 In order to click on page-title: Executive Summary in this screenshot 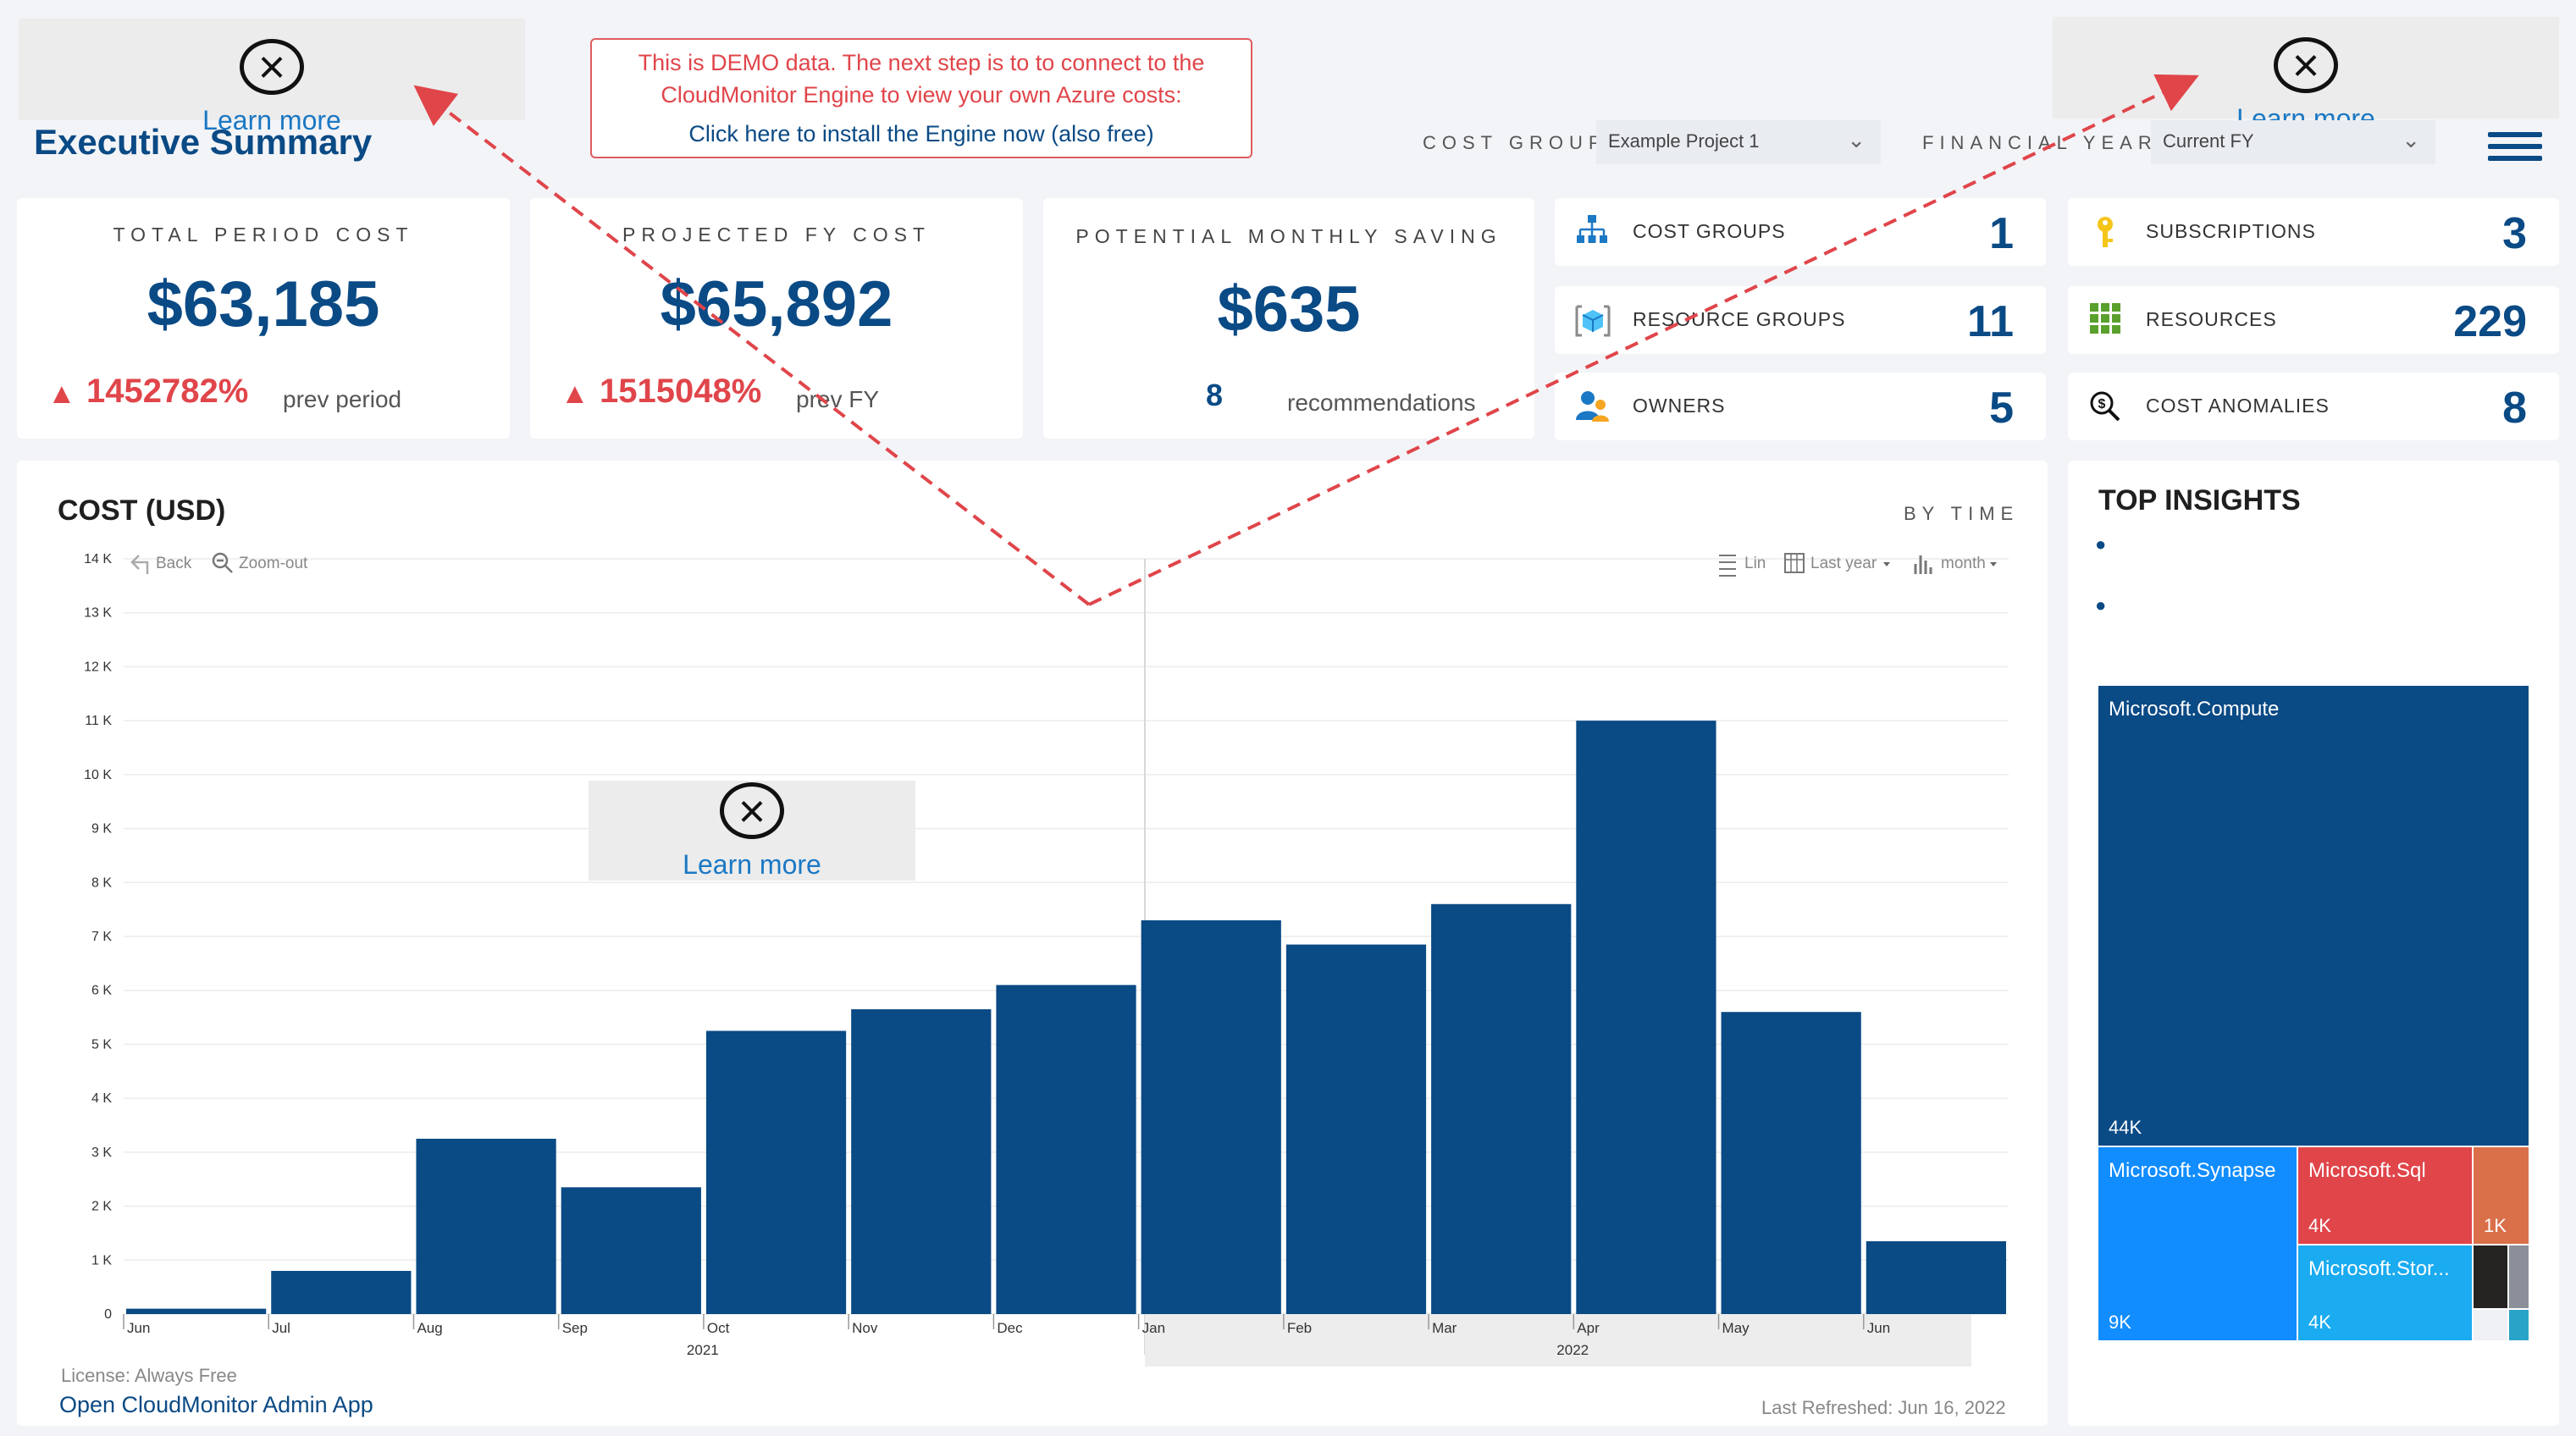, I will do `click(203, 142)`.